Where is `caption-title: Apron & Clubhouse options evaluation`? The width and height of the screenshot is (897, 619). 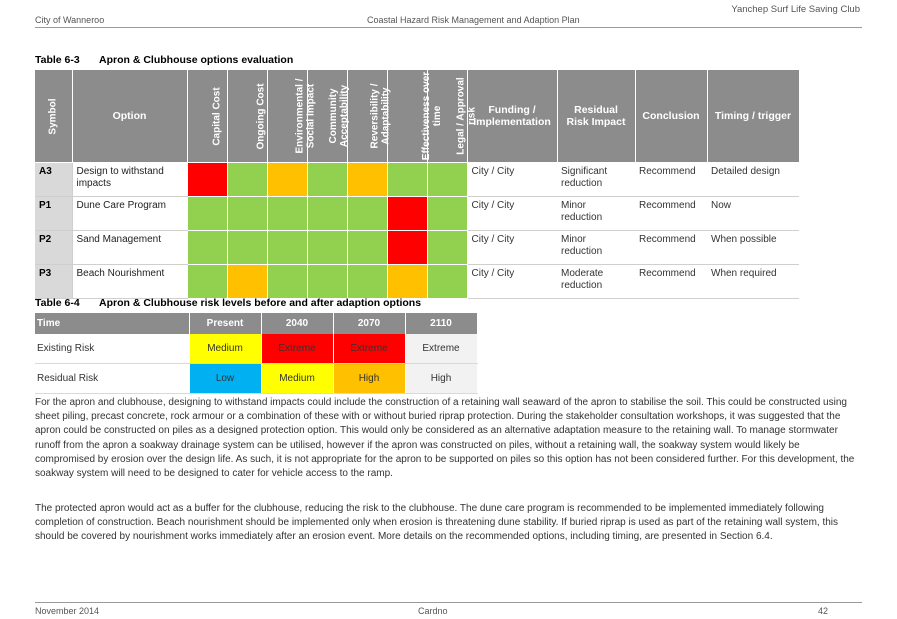
caption-title: Apron & Clubhouse options evaluation is located at coordinates (196, 60).